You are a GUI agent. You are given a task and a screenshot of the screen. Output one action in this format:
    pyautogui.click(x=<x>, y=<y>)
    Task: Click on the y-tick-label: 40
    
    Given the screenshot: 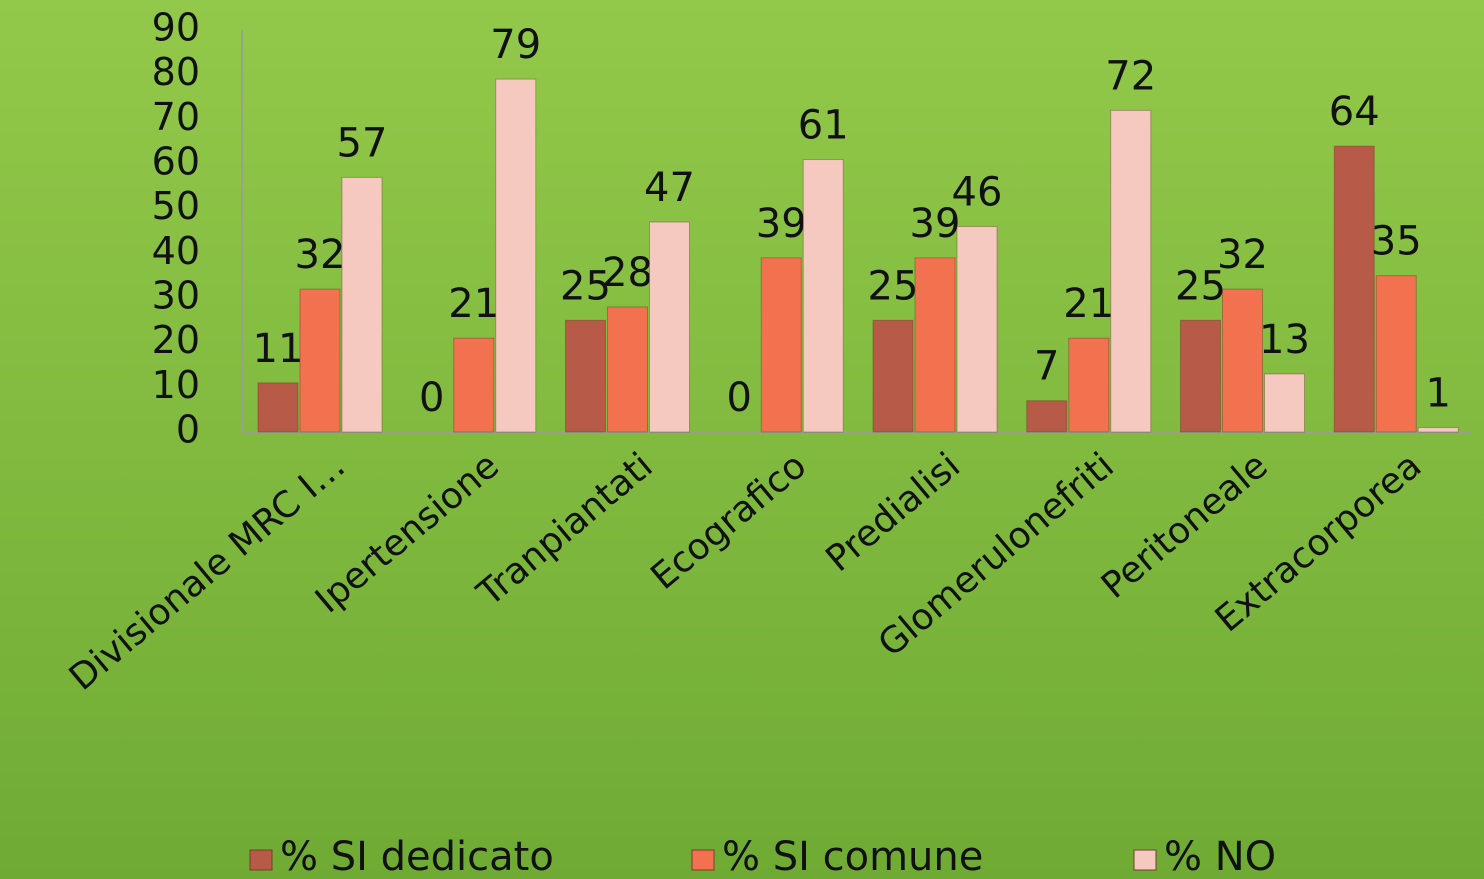 What is the action you would take?
    pyautogui.click(x=176, y=251)
    